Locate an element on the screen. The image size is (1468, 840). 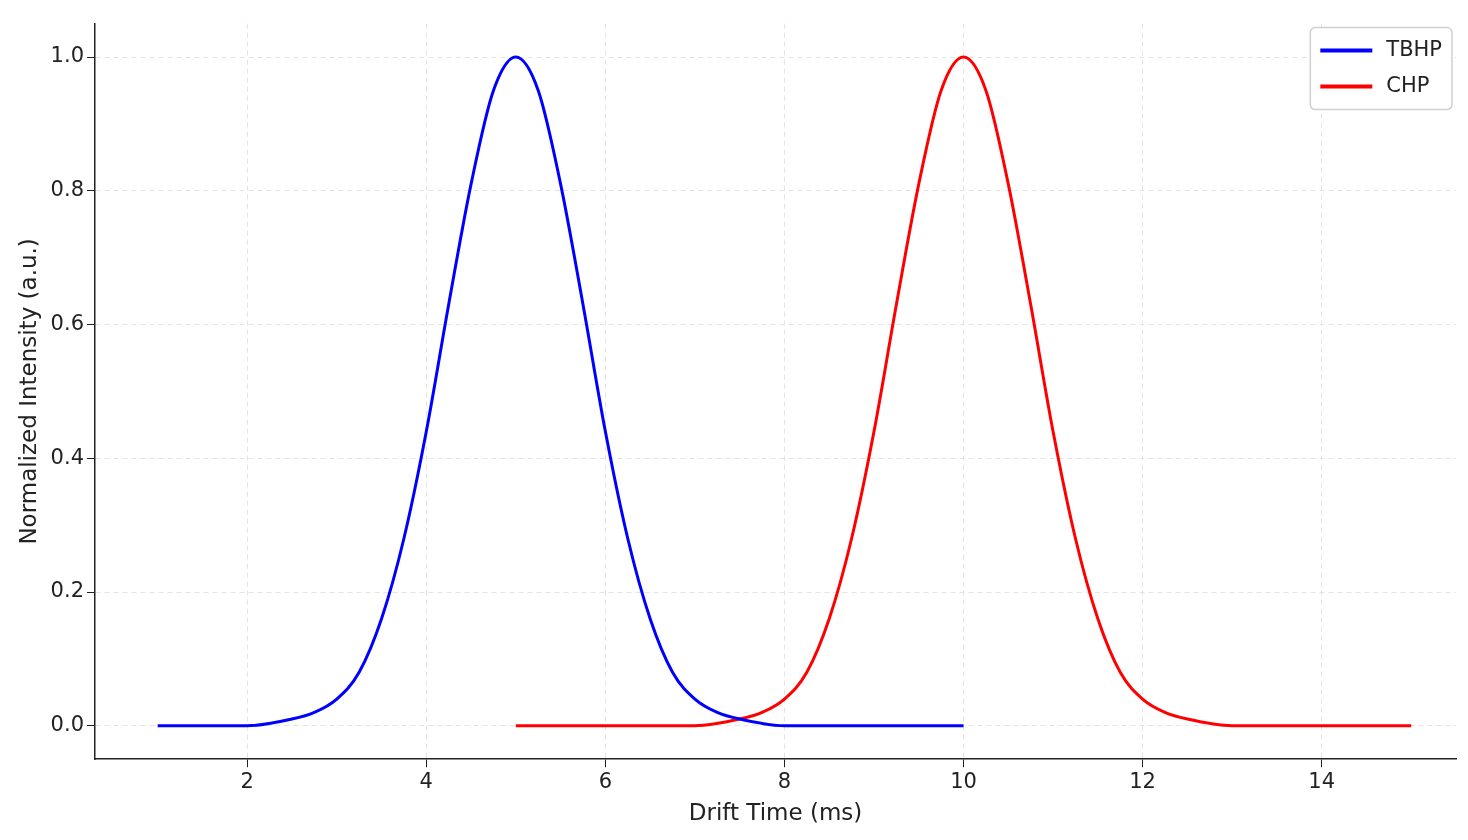
x-tick-label: 12 is located at coordinates (1142, 781).